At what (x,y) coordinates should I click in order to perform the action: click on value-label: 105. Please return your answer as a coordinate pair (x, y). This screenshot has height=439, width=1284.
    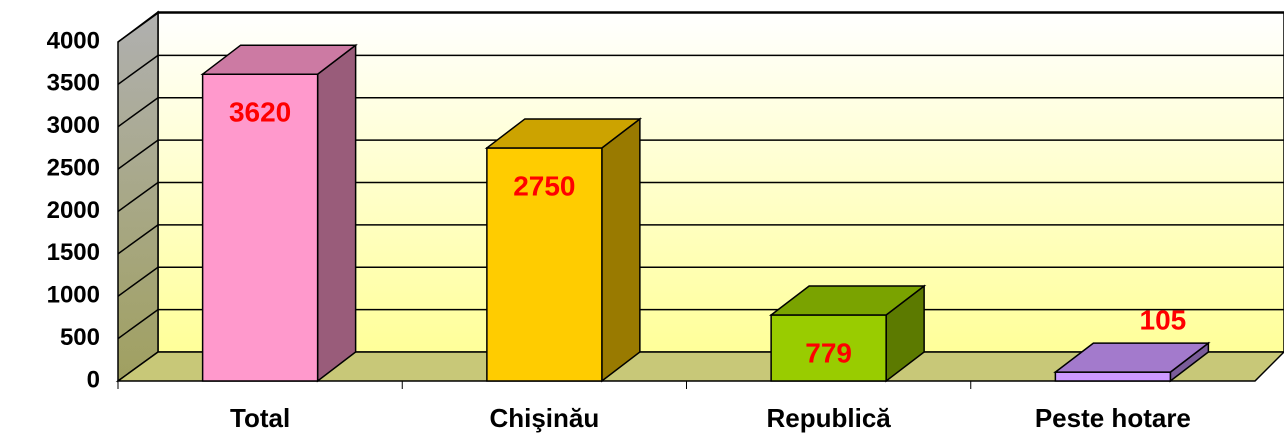
    Looking at the image, I should click on (1163, 319).